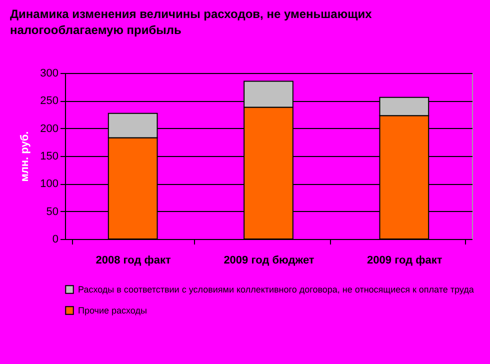 This screenshot has height=364, width=490. Describe the element at coordinates (276, 289) in the screenshot. I see `legend-label: Расходы в соответствии с условиями коллективного договора, не относящиеся к оплате труда` at that location.